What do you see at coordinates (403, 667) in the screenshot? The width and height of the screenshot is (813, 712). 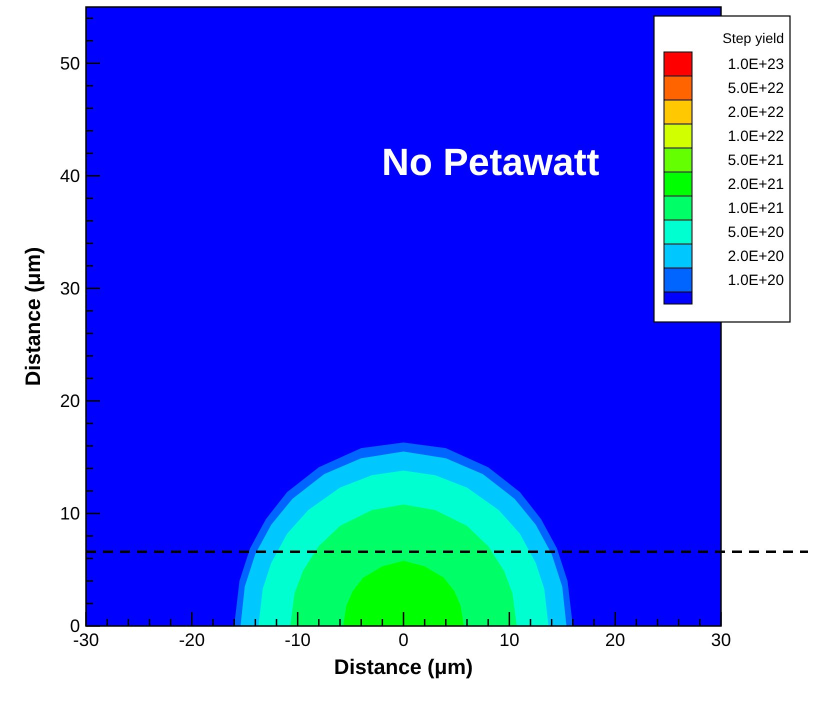 I see `x-axis-title: Distance (μm)` at bounding box center [403, 667].